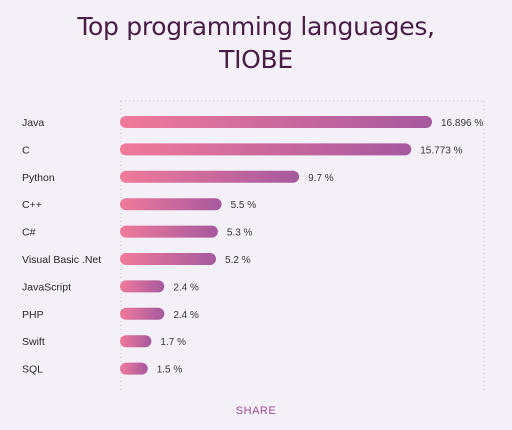 Image resolution: width=512 pixels, height=430 pixels. What do you see at coordinates (32, 370) in the screenshot?
I see `category-label: SQL` at bounding box center [32, 370].